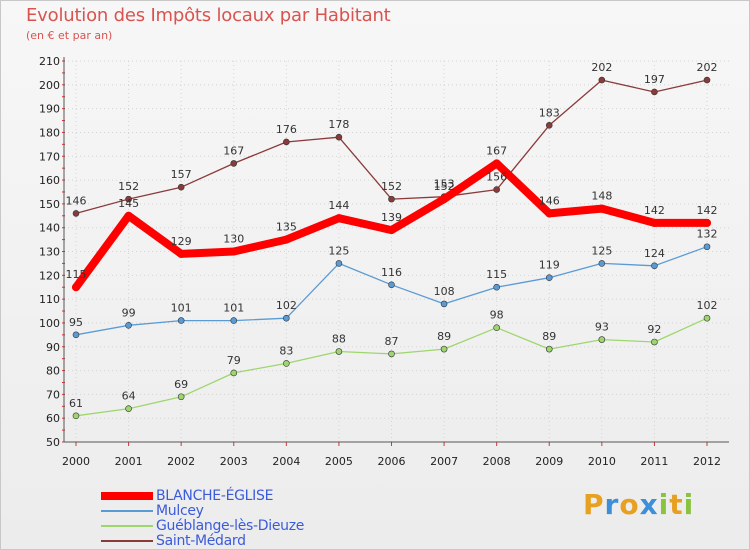 The image size is (750, 550). What do you see at coordinates (286, 461) in the screenshot?
I see `x-tick-label: 2004` at bounding box center [286, 461].